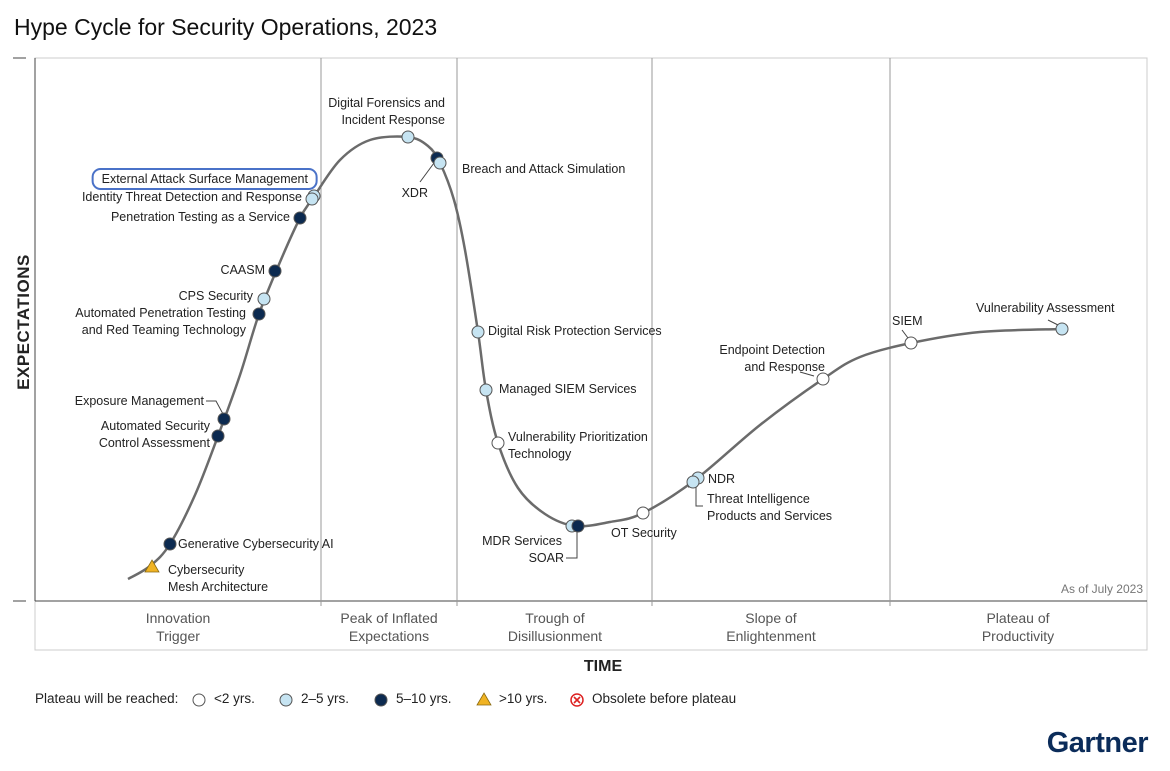 The height and width of the screenshot is (771, 1170). I want to click on technology-label: Vulnerability Assessment, so click(1045, 308).